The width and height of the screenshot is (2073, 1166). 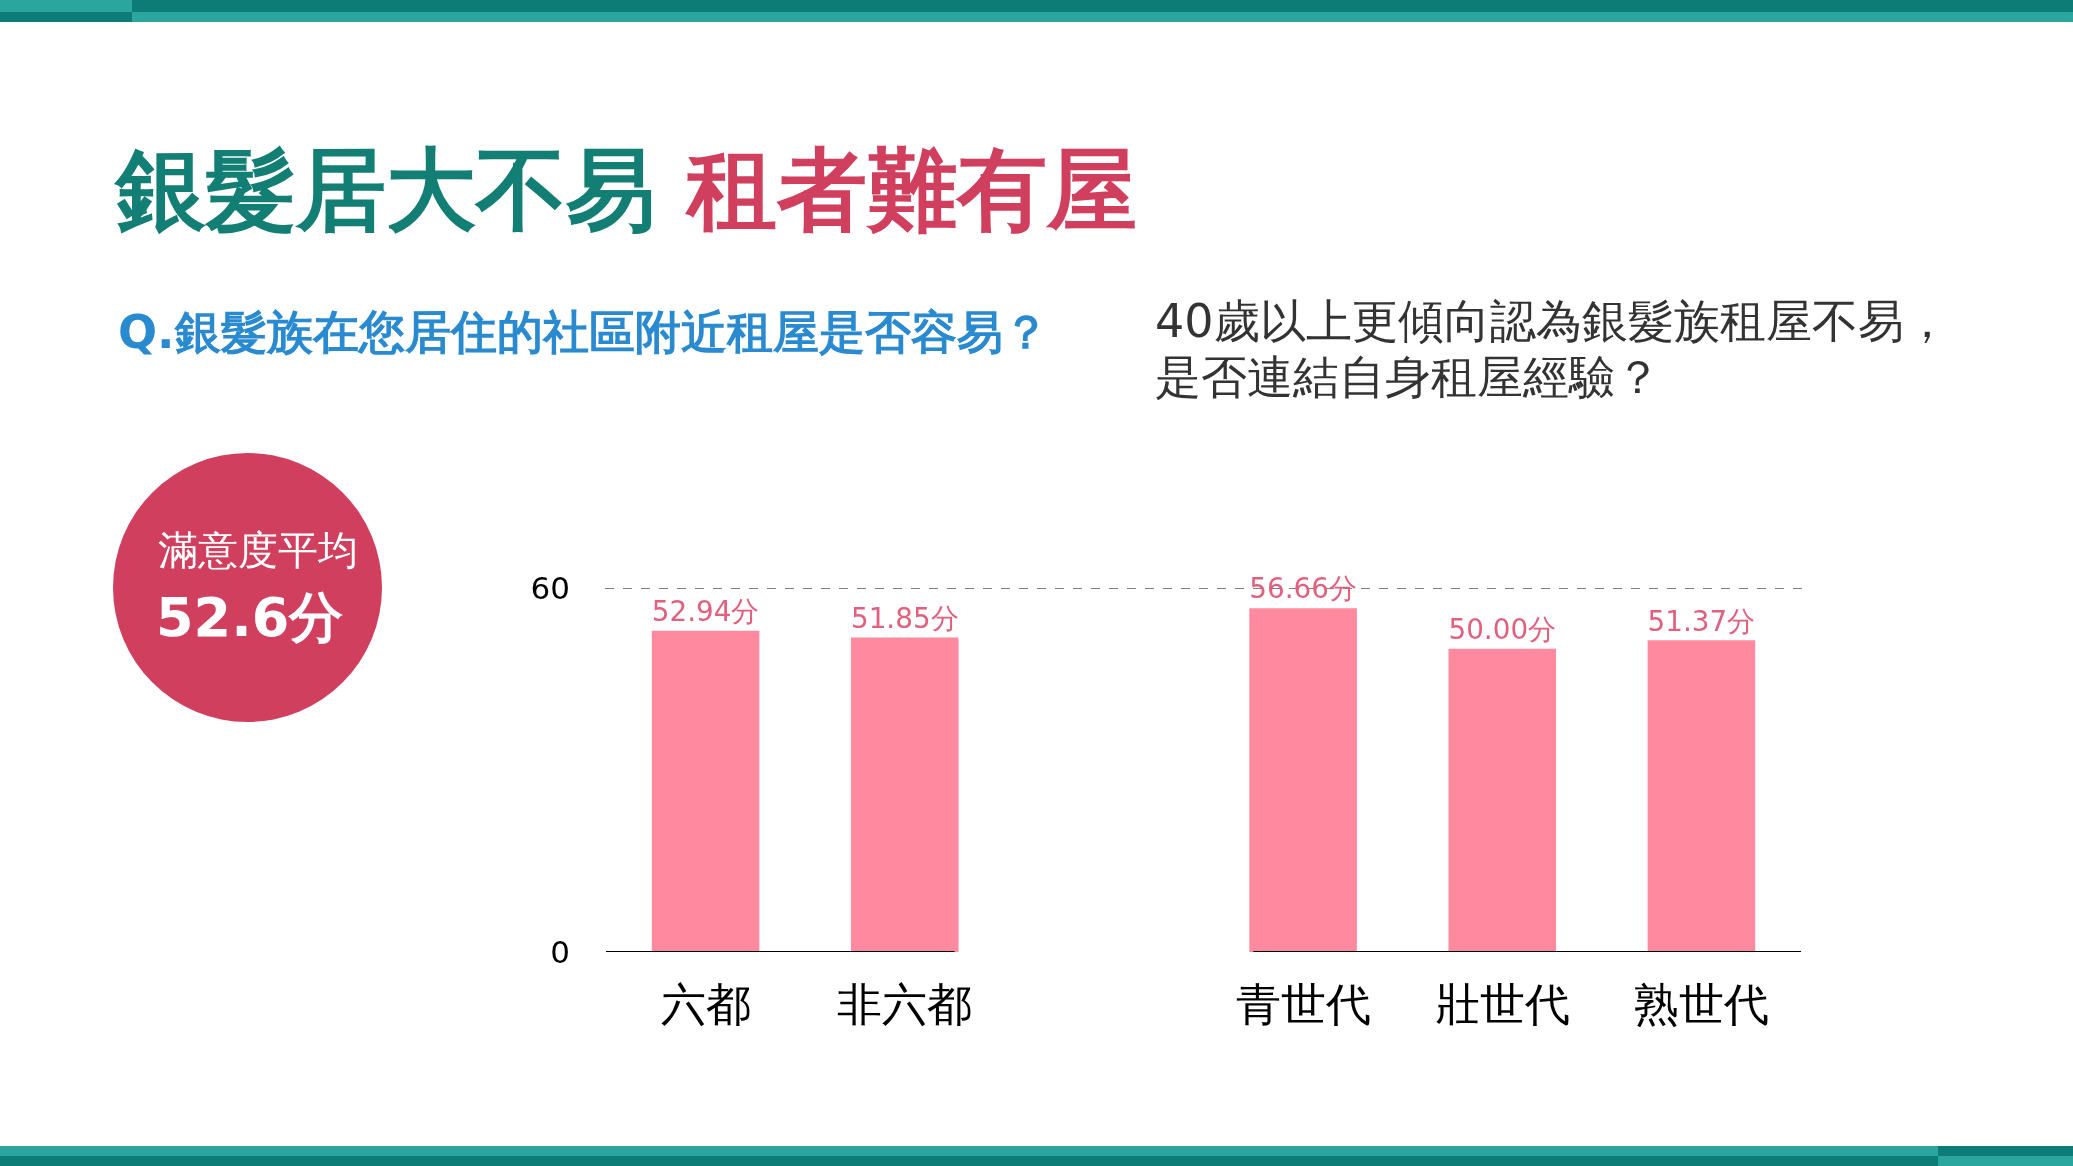 What do you see at coordinates (1701, 1004) in the screenshot?
I see `x-tick-label: 熟世代` at bounding box center [1701, 1004].